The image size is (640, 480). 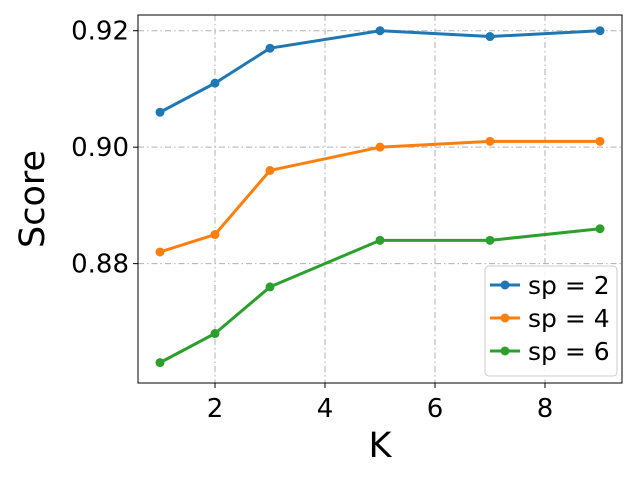 I want to click on y-tick-label: 0.92, so click(x=100, y=32).